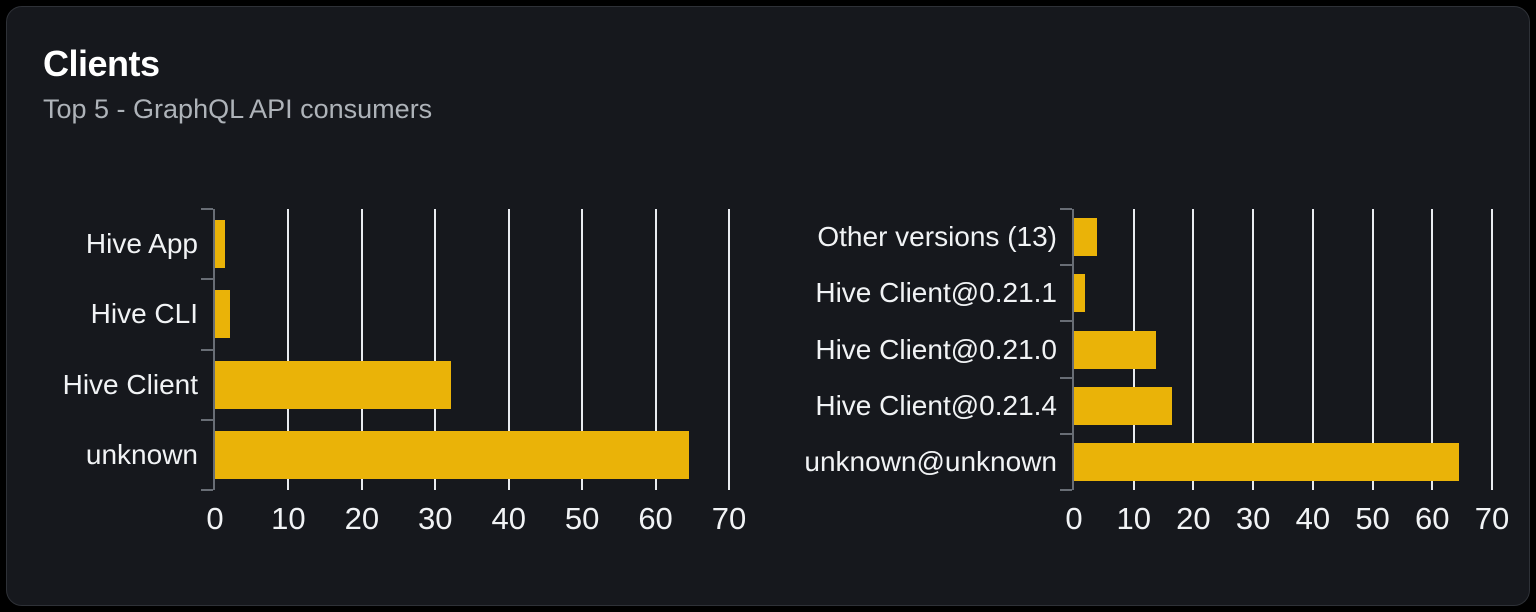  I want to click on category-label: Hive Client@0.21.4, so click(936, 405).